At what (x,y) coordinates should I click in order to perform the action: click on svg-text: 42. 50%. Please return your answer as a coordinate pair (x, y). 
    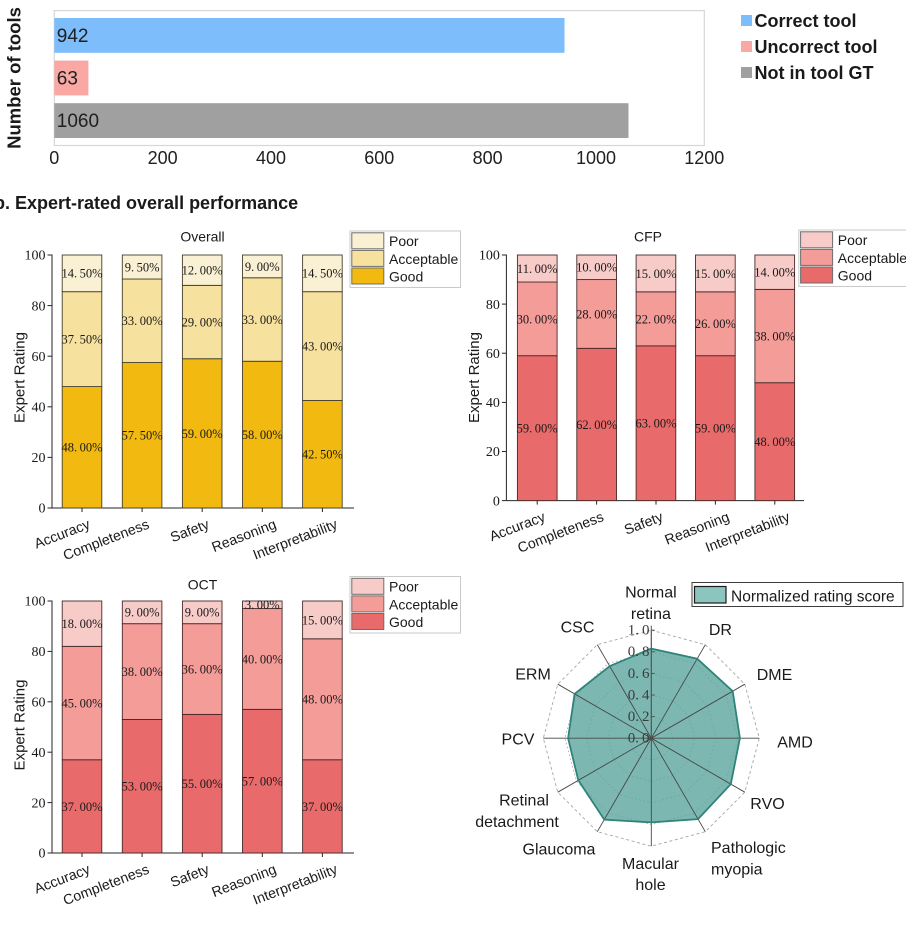
    Looking at the image, I should click on (322, 455).